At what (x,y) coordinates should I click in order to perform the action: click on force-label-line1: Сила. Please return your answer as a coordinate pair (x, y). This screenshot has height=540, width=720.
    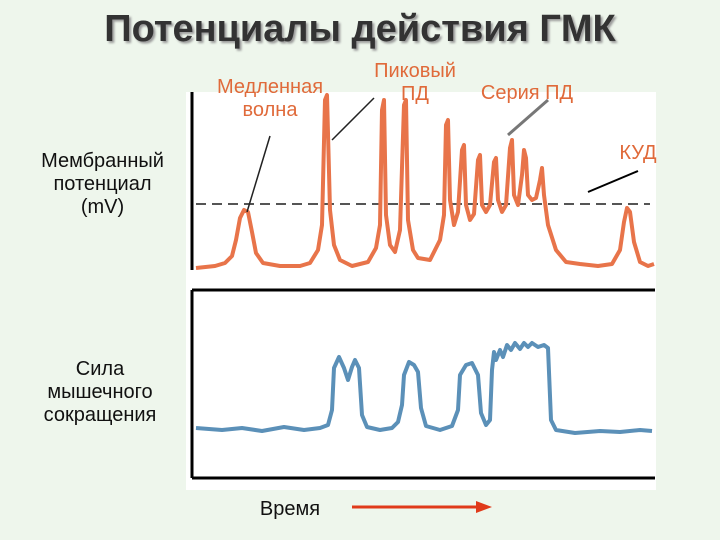
    Looking at the image, I should click on (100, 369).